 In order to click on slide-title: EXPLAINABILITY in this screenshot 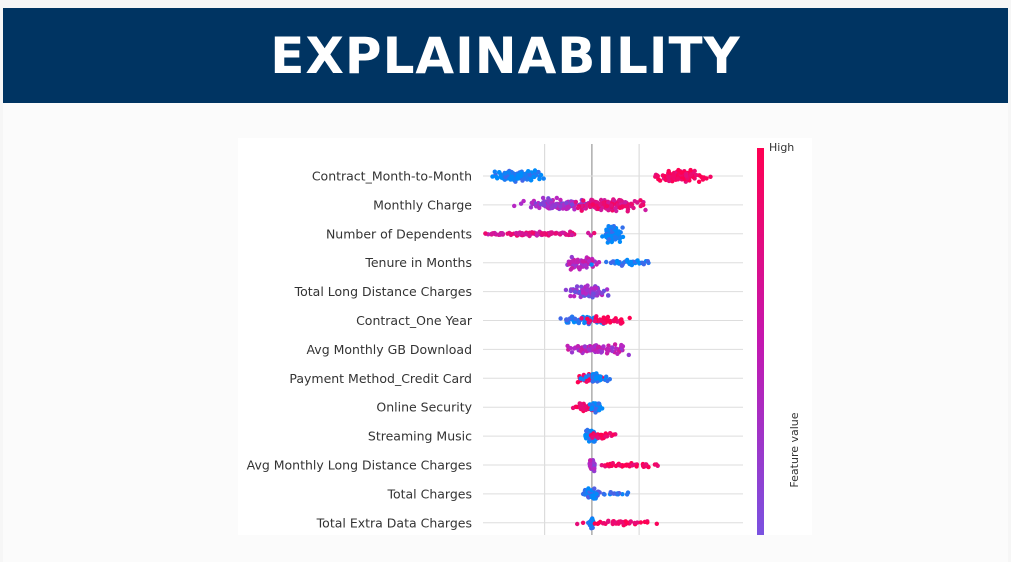, I will do `click(505, 55)`.